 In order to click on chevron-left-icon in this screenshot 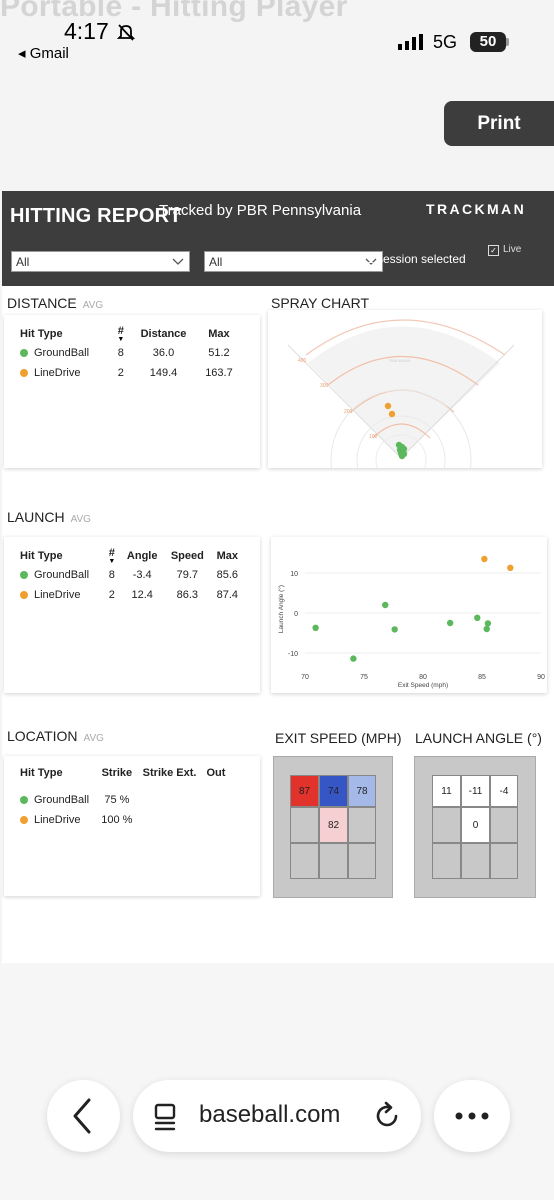, I will do `click(82, 1116)`.